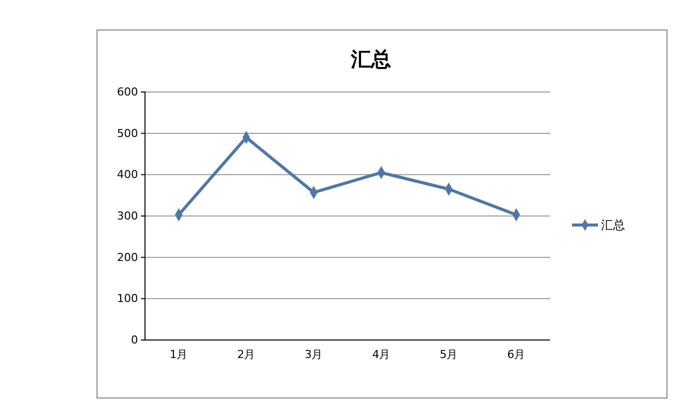 This screenshot has width=681, height=415. Describe the element at coordinates (613, 225) in the screenshot. I see `legend-label: 汇总` at that location.